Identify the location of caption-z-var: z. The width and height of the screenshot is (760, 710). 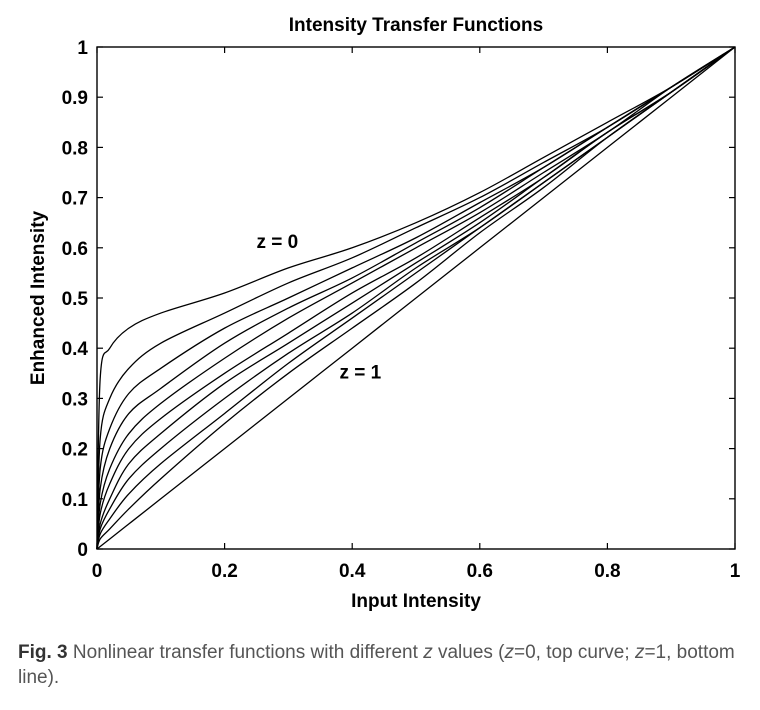
(428, 652).